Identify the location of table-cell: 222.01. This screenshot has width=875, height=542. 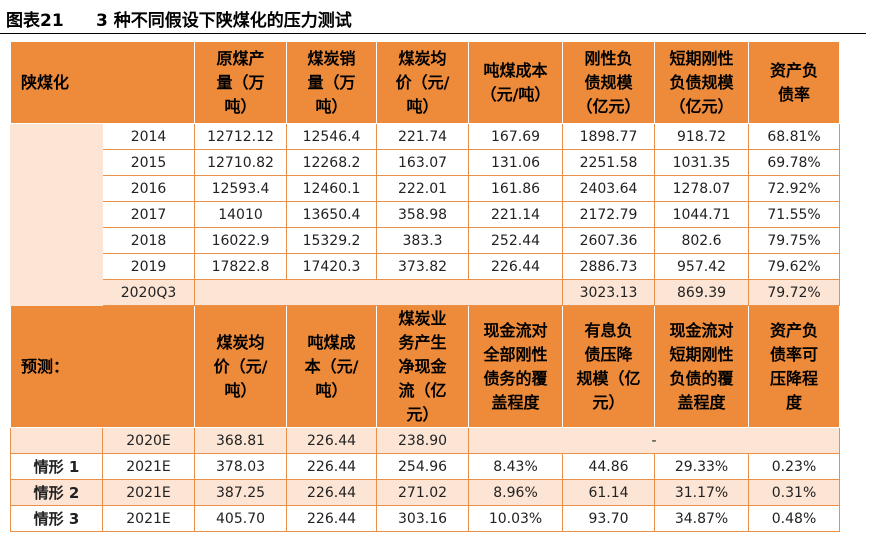
(423, 188).